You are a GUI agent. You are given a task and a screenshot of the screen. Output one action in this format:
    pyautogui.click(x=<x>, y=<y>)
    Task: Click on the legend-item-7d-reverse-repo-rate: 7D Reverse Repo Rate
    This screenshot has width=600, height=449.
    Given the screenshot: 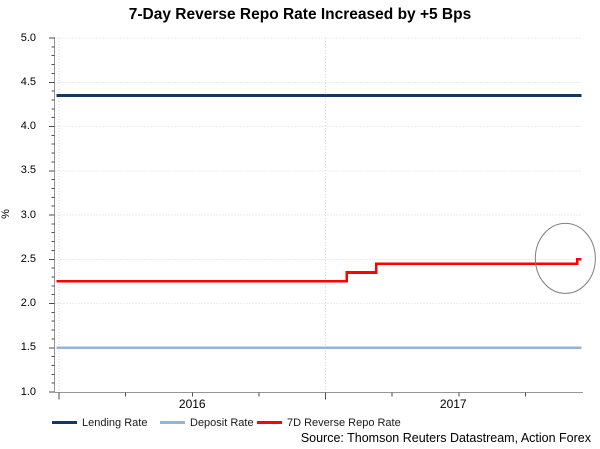 What is the action you would take?
    pyautogui.click(x=329, y=422)
    